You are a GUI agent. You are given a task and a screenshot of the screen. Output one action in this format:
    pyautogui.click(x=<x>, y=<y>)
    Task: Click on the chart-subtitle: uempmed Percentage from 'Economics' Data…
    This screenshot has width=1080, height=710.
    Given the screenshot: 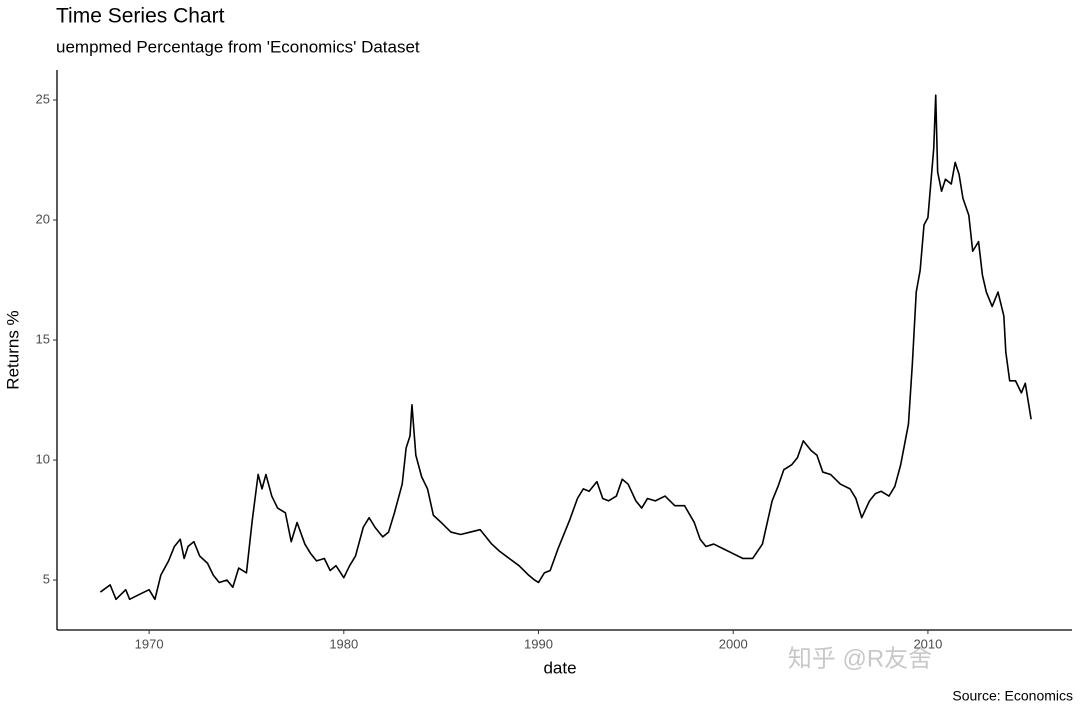 What is the action you would take?
    pyautogui.click(x=238, y=46)
    